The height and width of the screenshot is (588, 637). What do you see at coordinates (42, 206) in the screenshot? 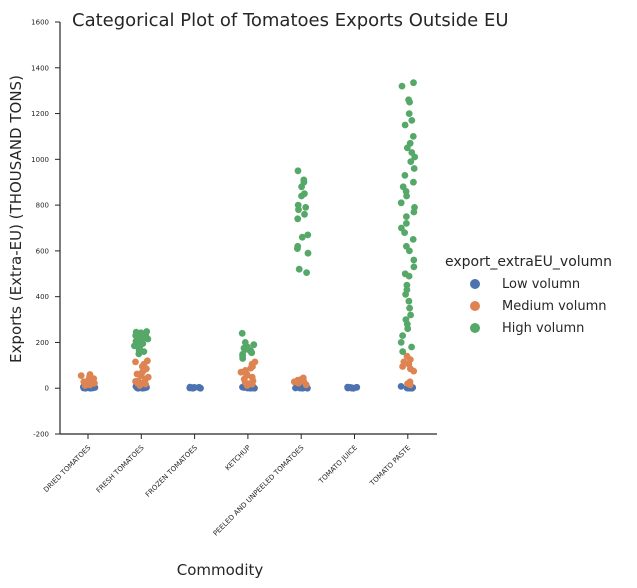
I see `y-tick-label: 800` at bounding box center [42, 206].